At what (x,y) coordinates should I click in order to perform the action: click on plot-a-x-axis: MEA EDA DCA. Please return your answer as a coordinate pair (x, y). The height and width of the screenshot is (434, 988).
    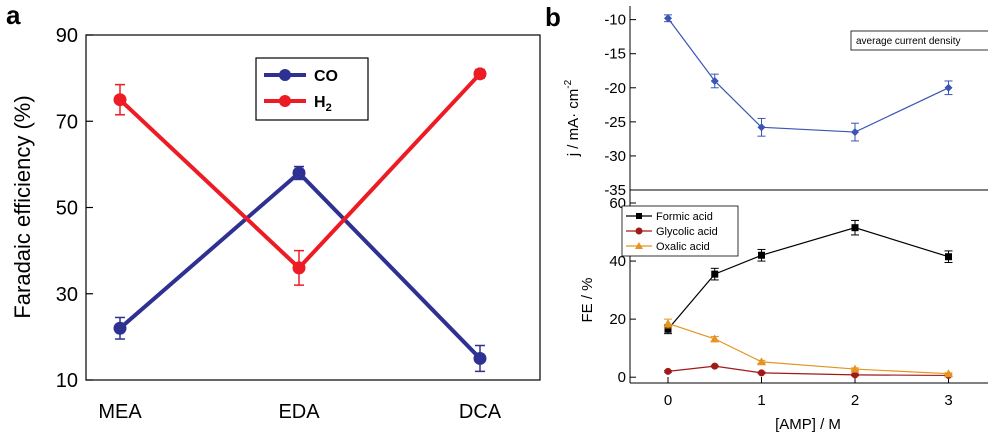
    Looking at the image, I should click on (299, 412).